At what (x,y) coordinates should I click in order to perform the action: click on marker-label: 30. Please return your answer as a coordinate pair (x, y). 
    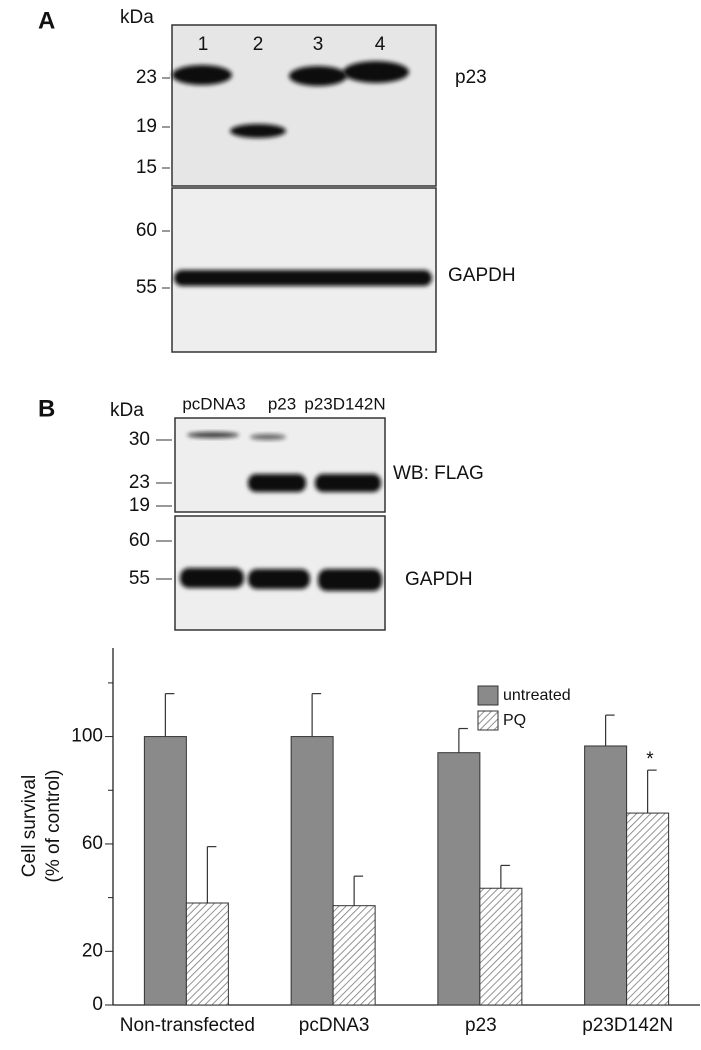
    Looking at the image, I should click on (139, 439).